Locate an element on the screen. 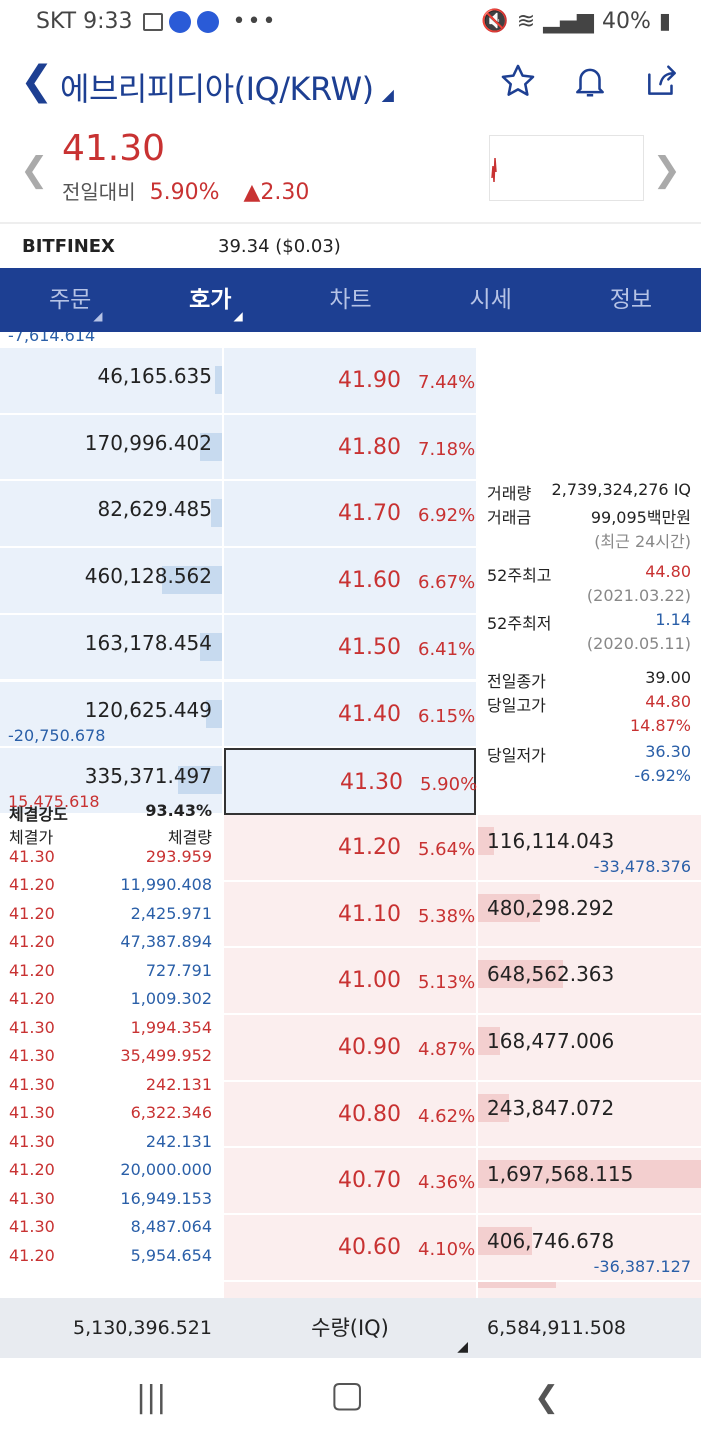 Image resolution: width=701 pixels, height=1440 pixels. bid-qty-cell: 480,298.292 is located at coordinates (589, 915).